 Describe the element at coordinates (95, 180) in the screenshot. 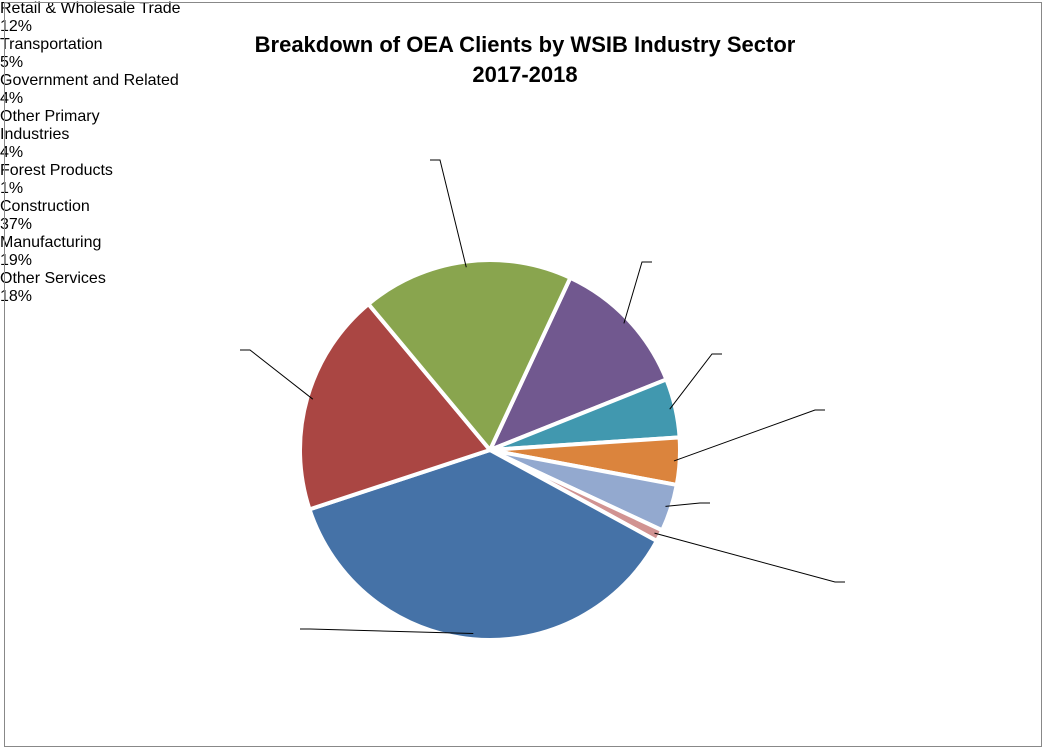

I see `data-label: Forest Products 1%` at that location.